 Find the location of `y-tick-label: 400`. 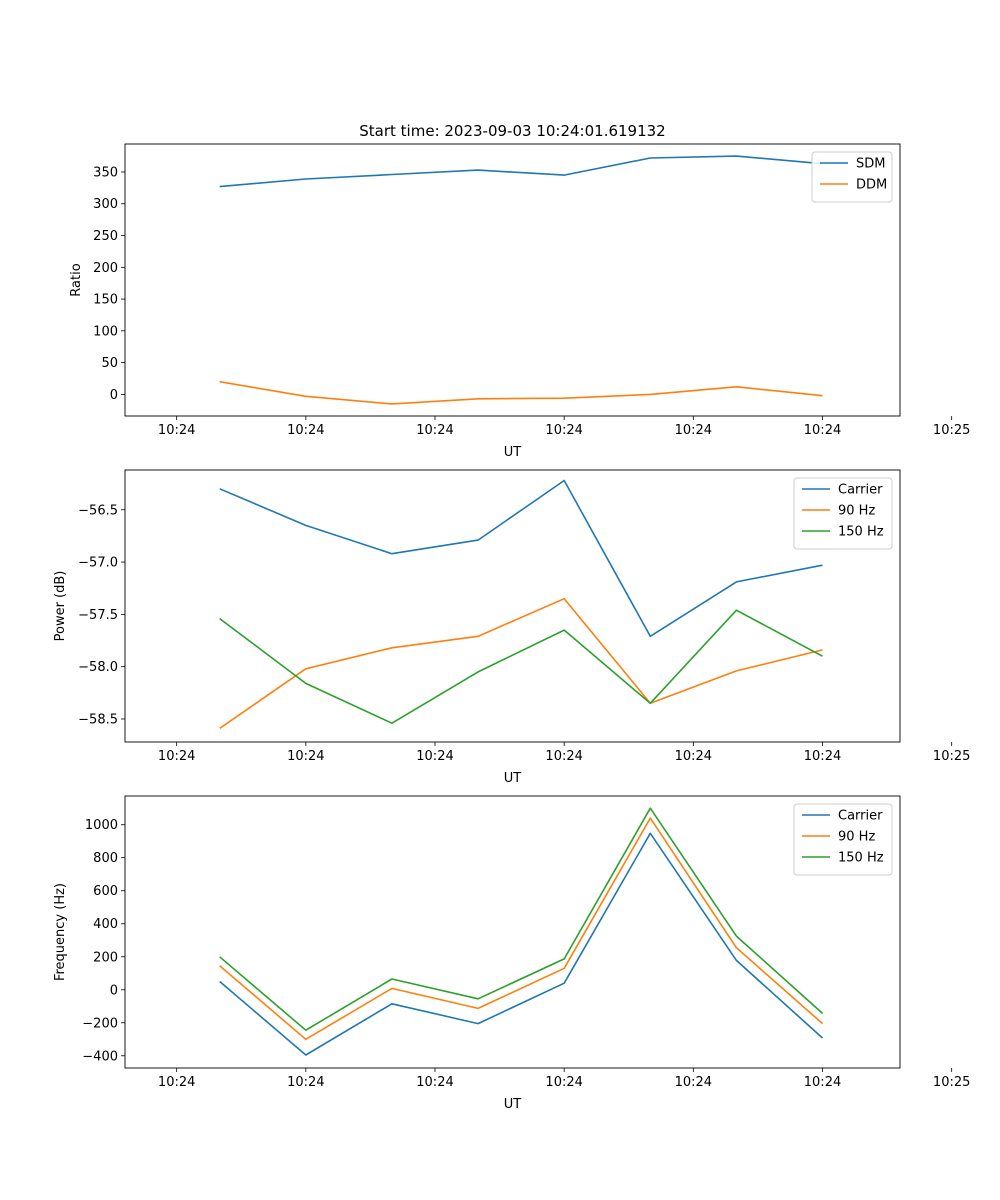

y-tick-label: 400 is located at coordinates (105, 924).